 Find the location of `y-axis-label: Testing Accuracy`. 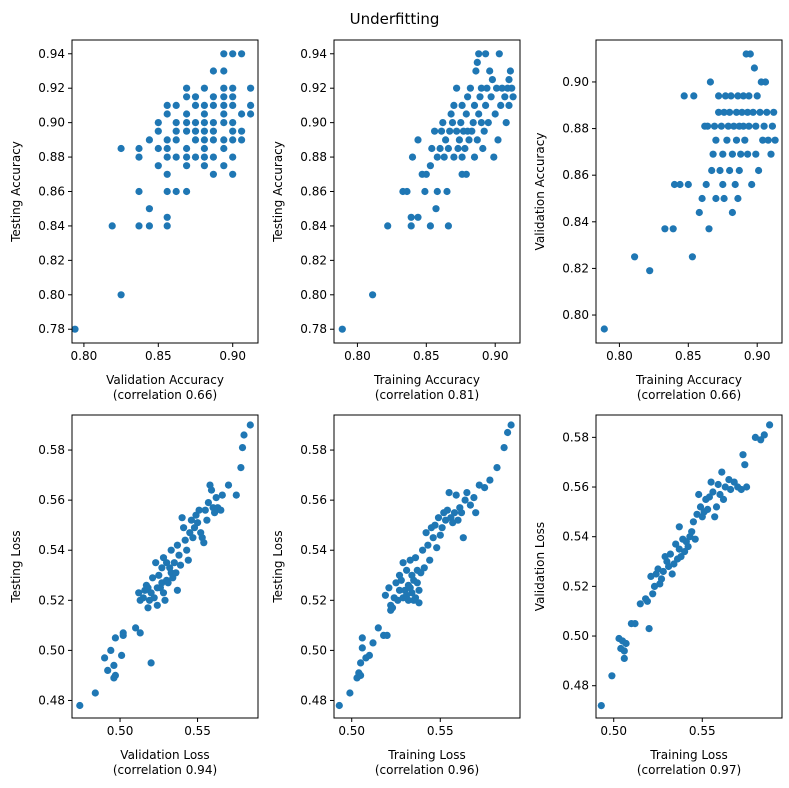

y-axis-label: Testing Accuracy is located at coordinates (278, 192).